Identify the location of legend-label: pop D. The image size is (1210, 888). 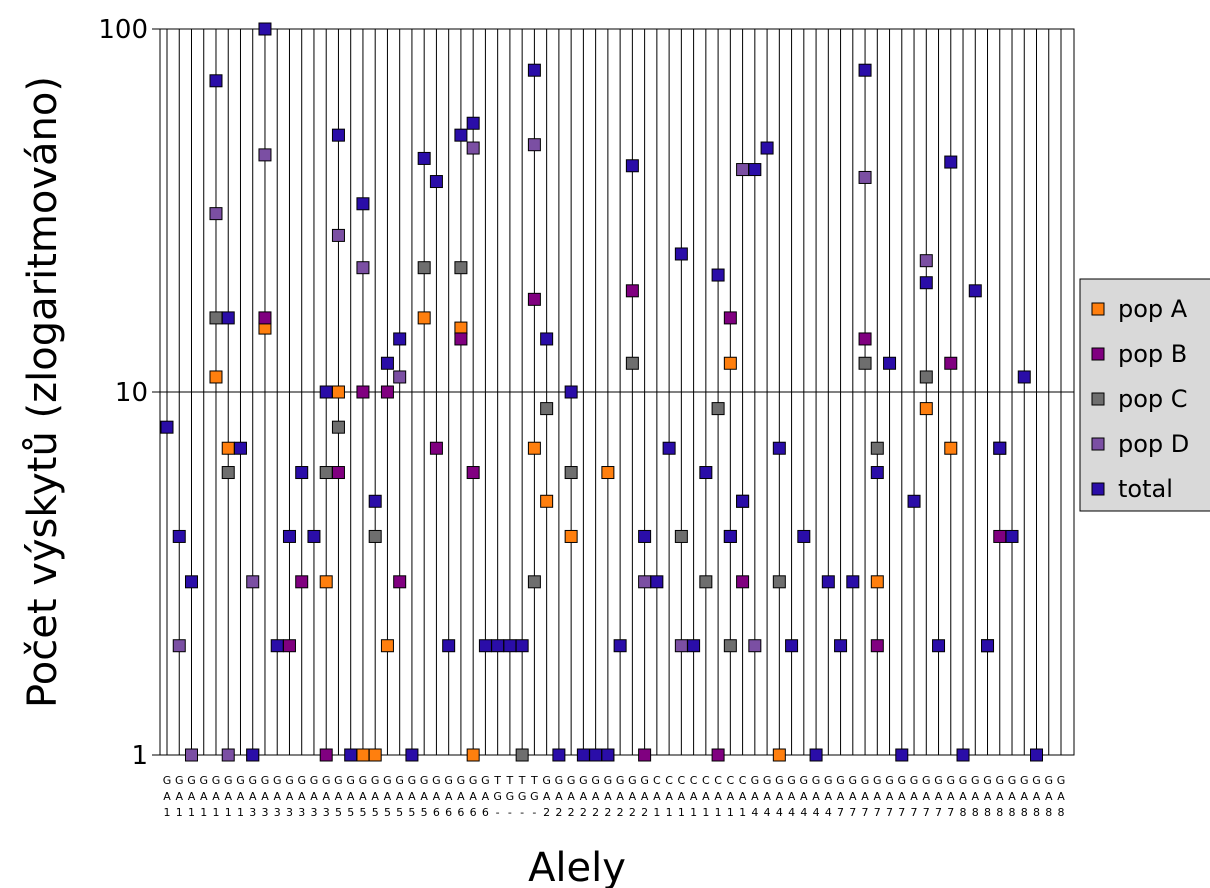
(1153, 444).